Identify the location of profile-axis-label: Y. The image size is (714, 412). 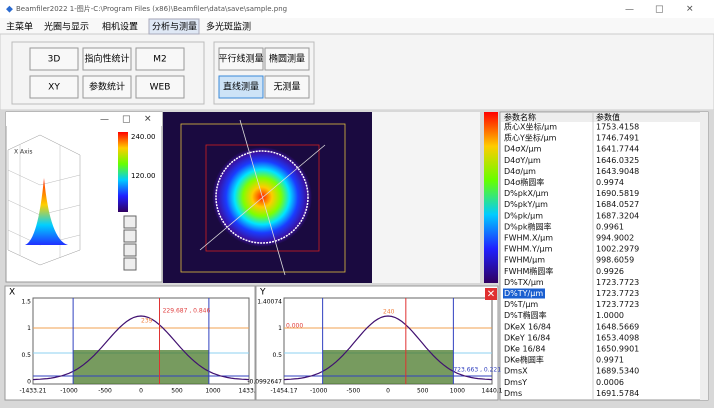
(262, 293).